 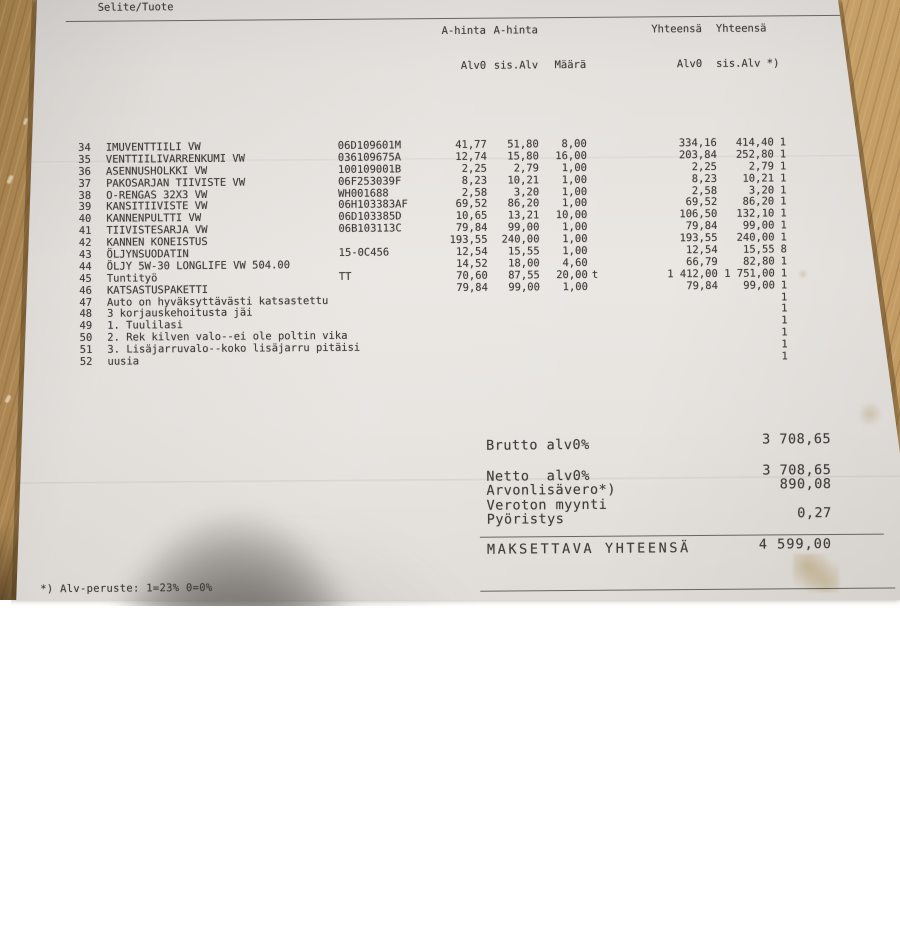 What do you see at coordinates (512, 67) in the screenshot?
I see `column-header-sis-alv: sis.Alv` at bounding box center [512, 67].